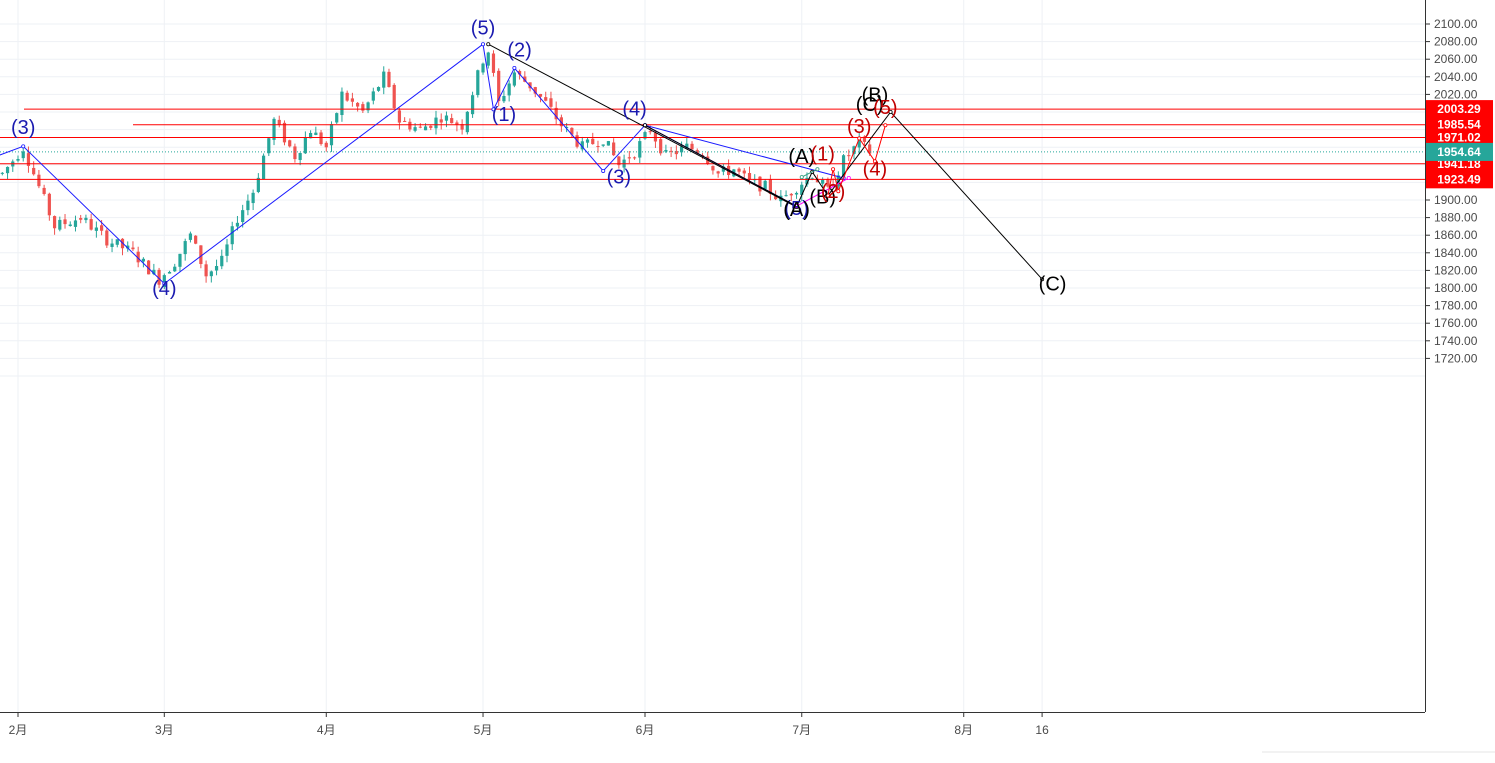 The width and height of the screenshot is (1495, 763). I want to click on wave-label: (A), so click(796, 210).